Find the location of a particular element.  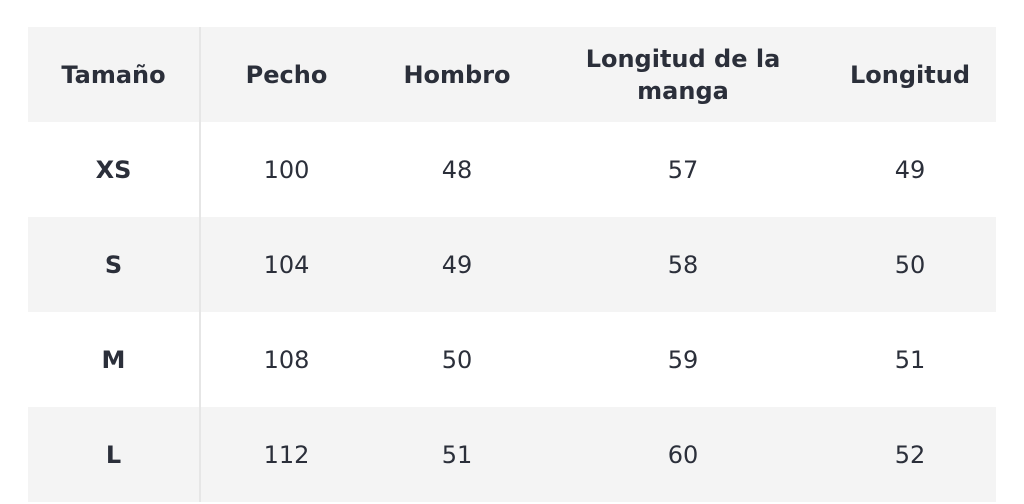

value-cell: 52 is located at coordinates (910, 454).